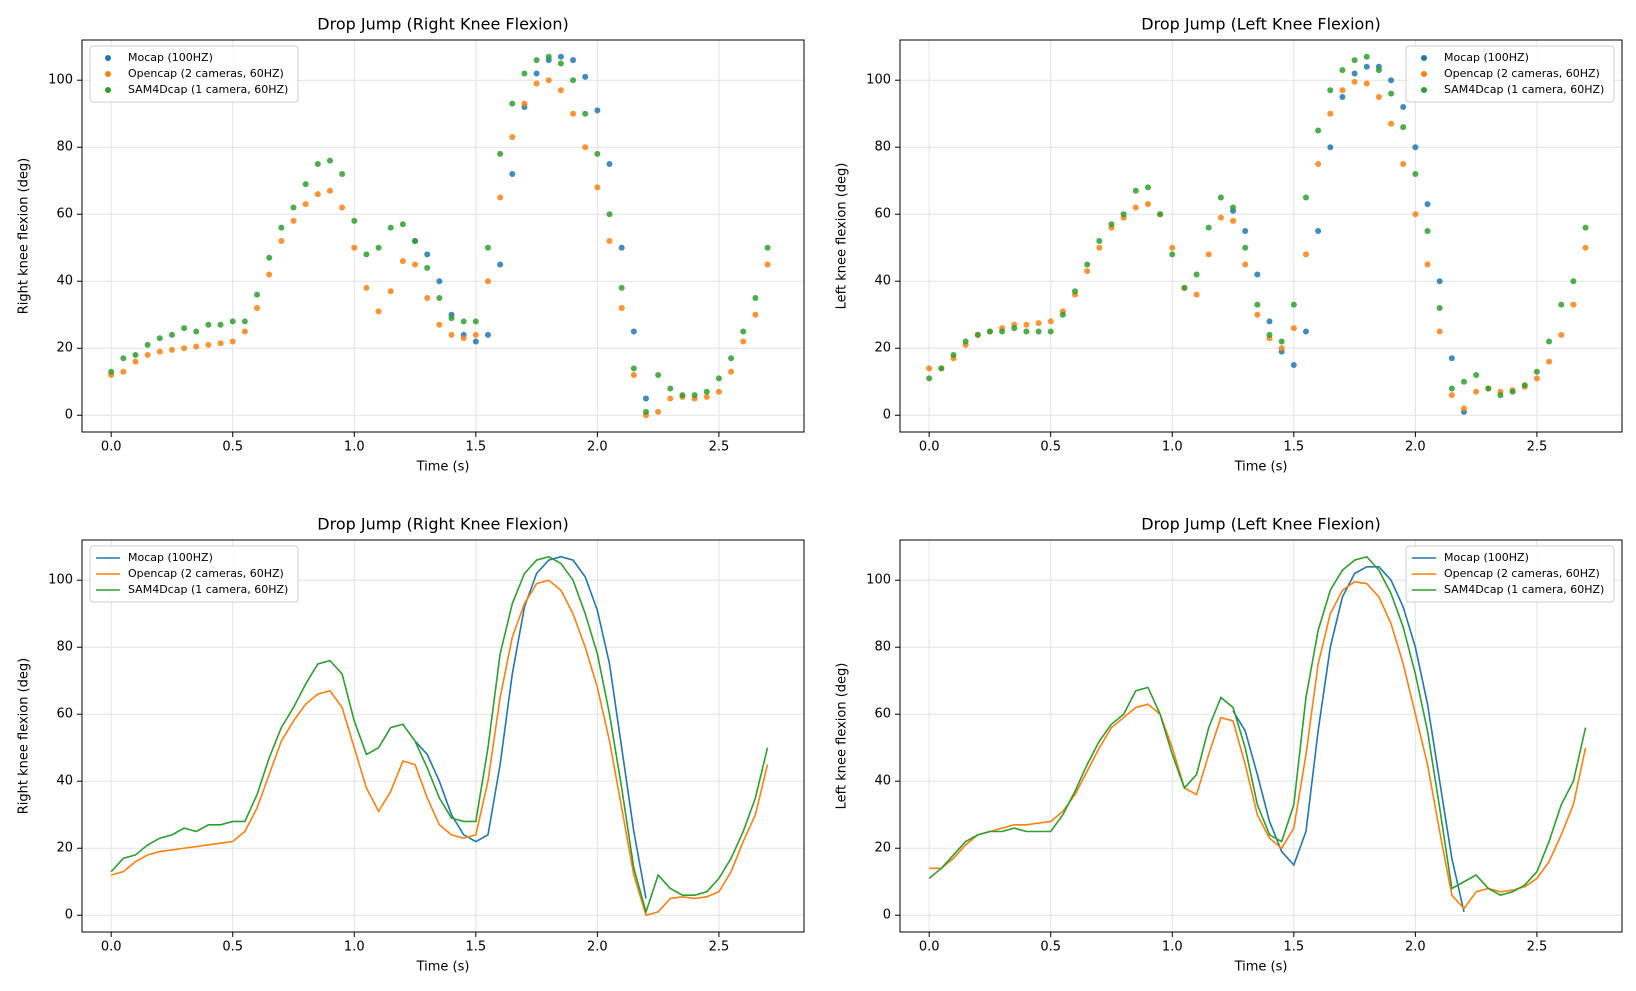 The height and width of the screenshot is (991, 1636). What do you see at coordinates (1260, 24) in the screenshot?
I see `chart-title: Drop Jump (Left Knee Flexion)` at bounding box center [1260, 24].